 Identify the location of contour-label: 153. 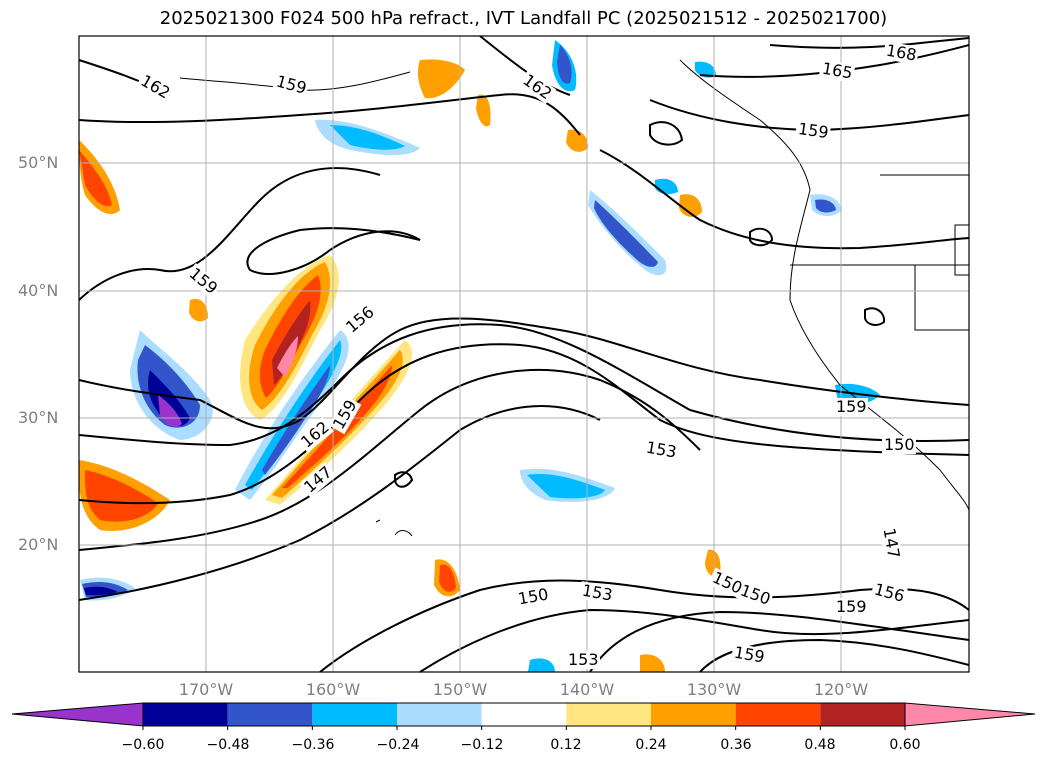
(583, 659).